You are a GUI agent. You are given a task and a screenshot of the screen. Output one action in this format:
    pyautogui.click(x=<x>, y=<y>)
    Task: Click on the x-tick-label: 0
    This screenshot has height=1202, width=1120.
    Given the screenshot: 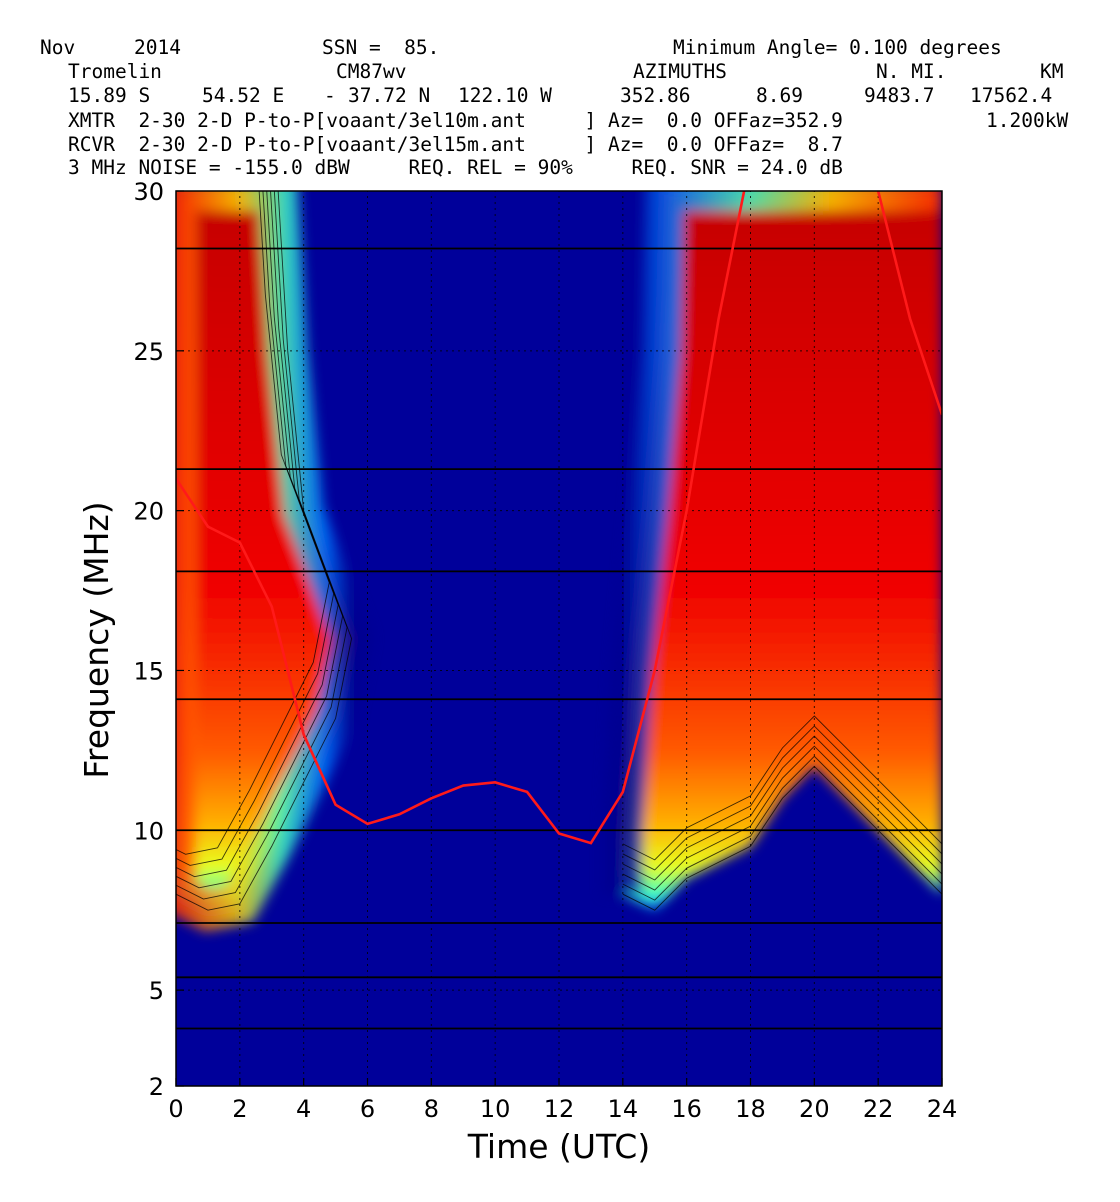 What is the action you would take?
    pyautogui.click(x=175, y=1109)
    